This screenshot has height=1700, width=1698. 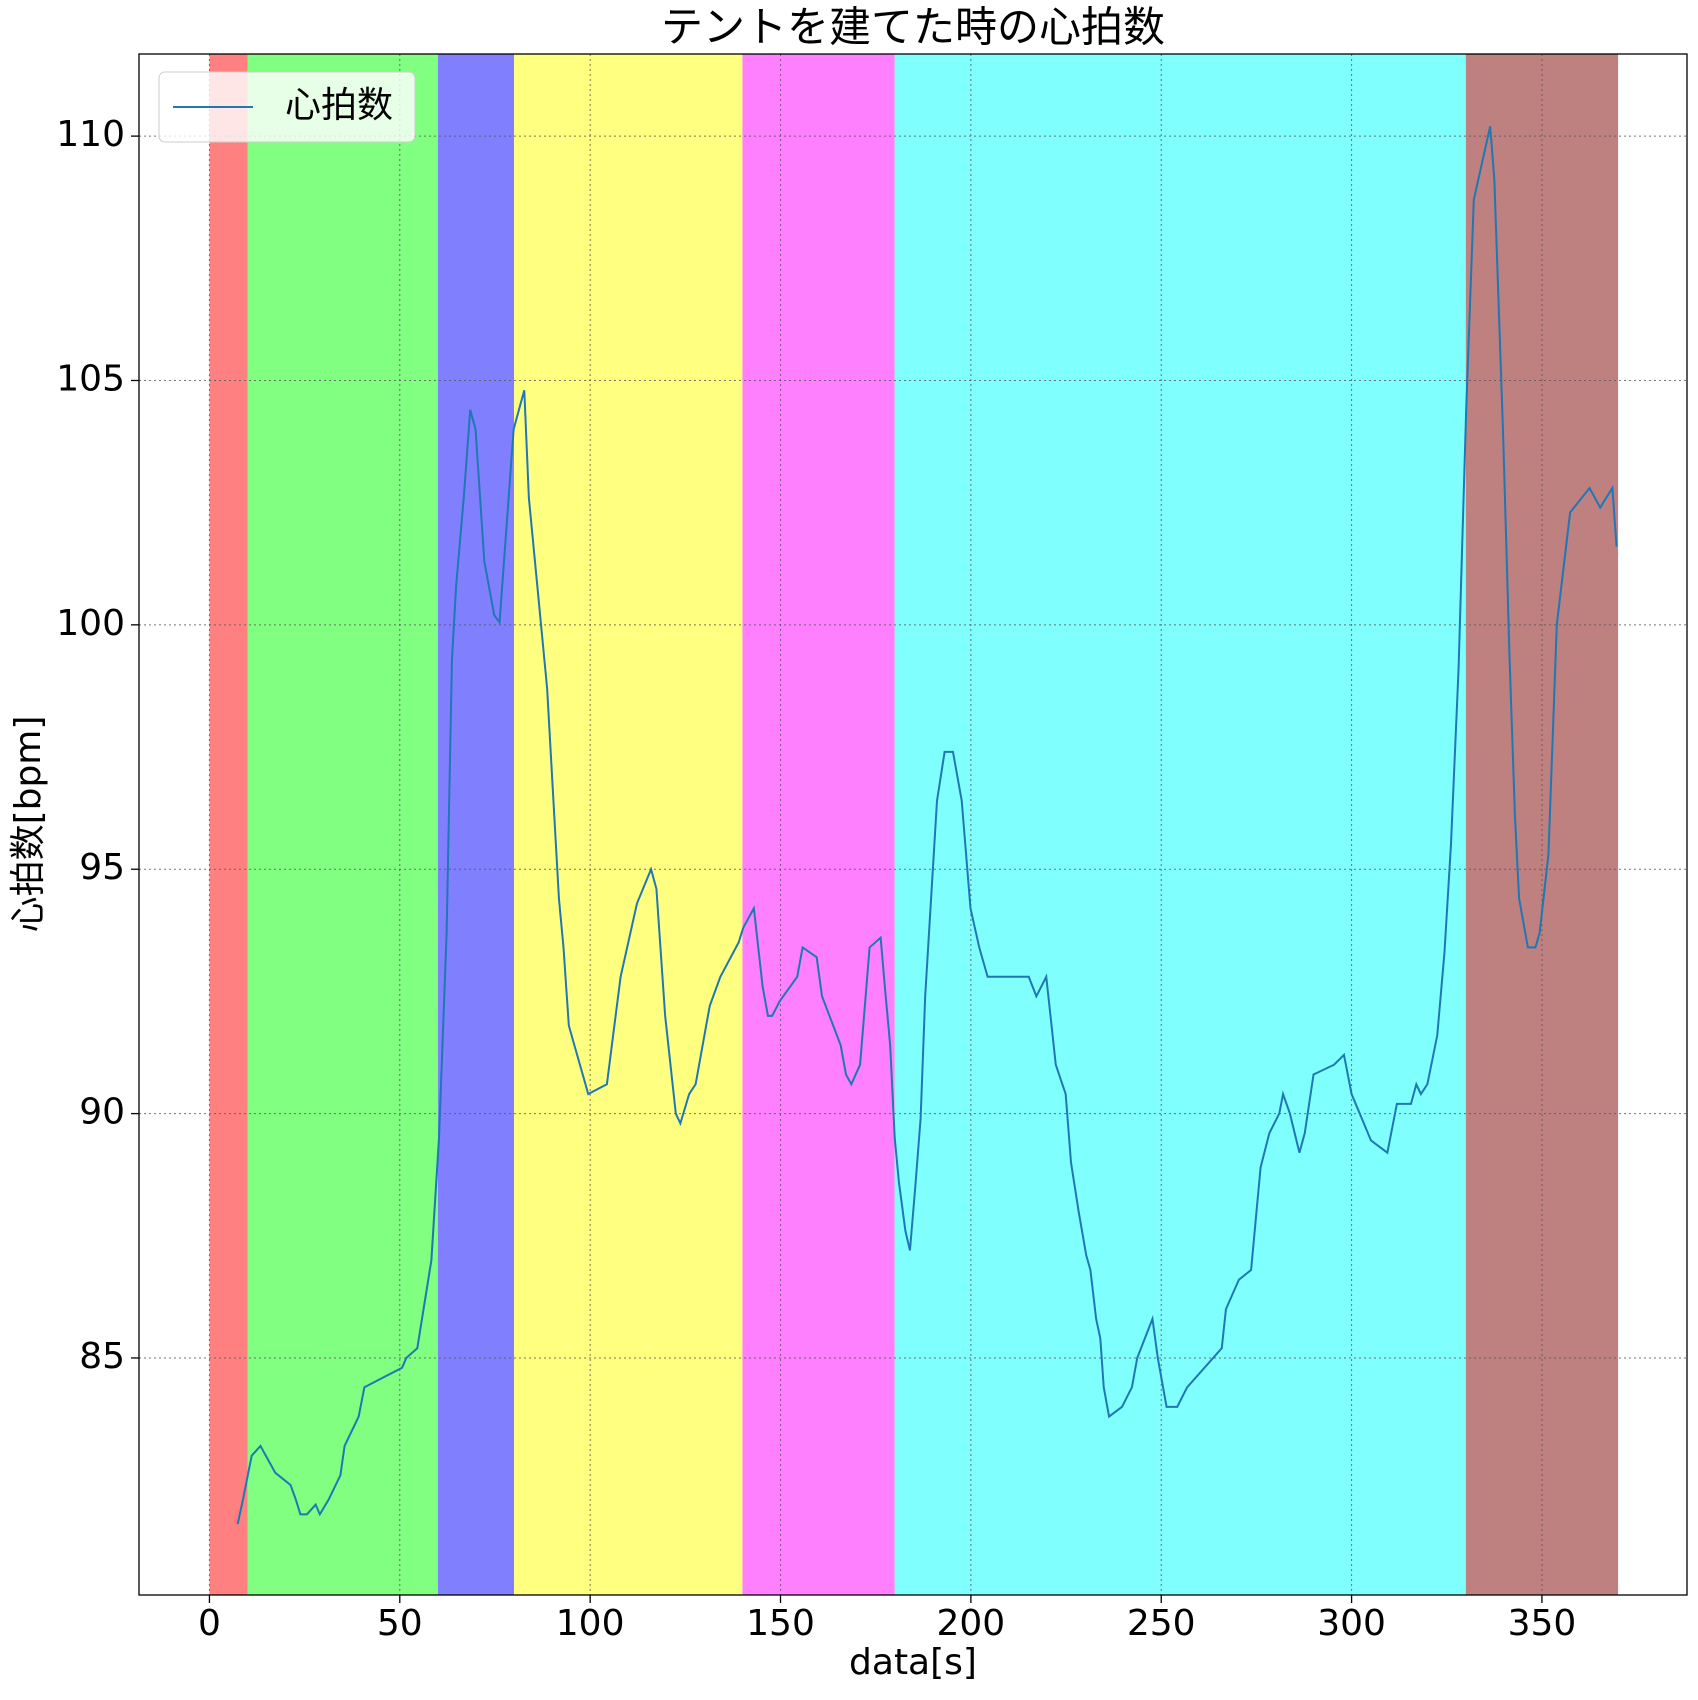 What do you see at coordinates (780, 1623) in the screenshot?
I see `x-tick-label: 150` at bounding box center [780, 1623].